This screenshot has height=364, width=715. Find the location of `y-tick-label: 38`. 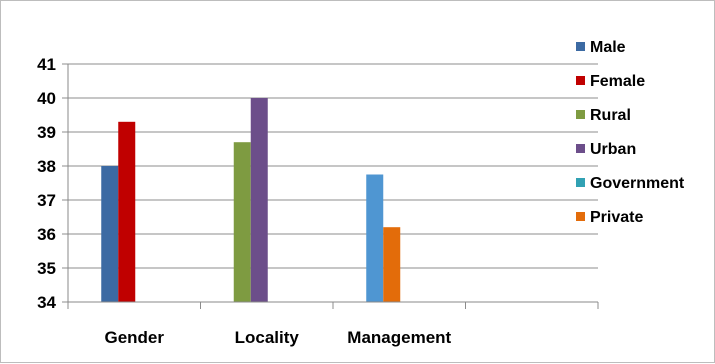

y-tick-label: 38 is located at coordinates (46, 166).